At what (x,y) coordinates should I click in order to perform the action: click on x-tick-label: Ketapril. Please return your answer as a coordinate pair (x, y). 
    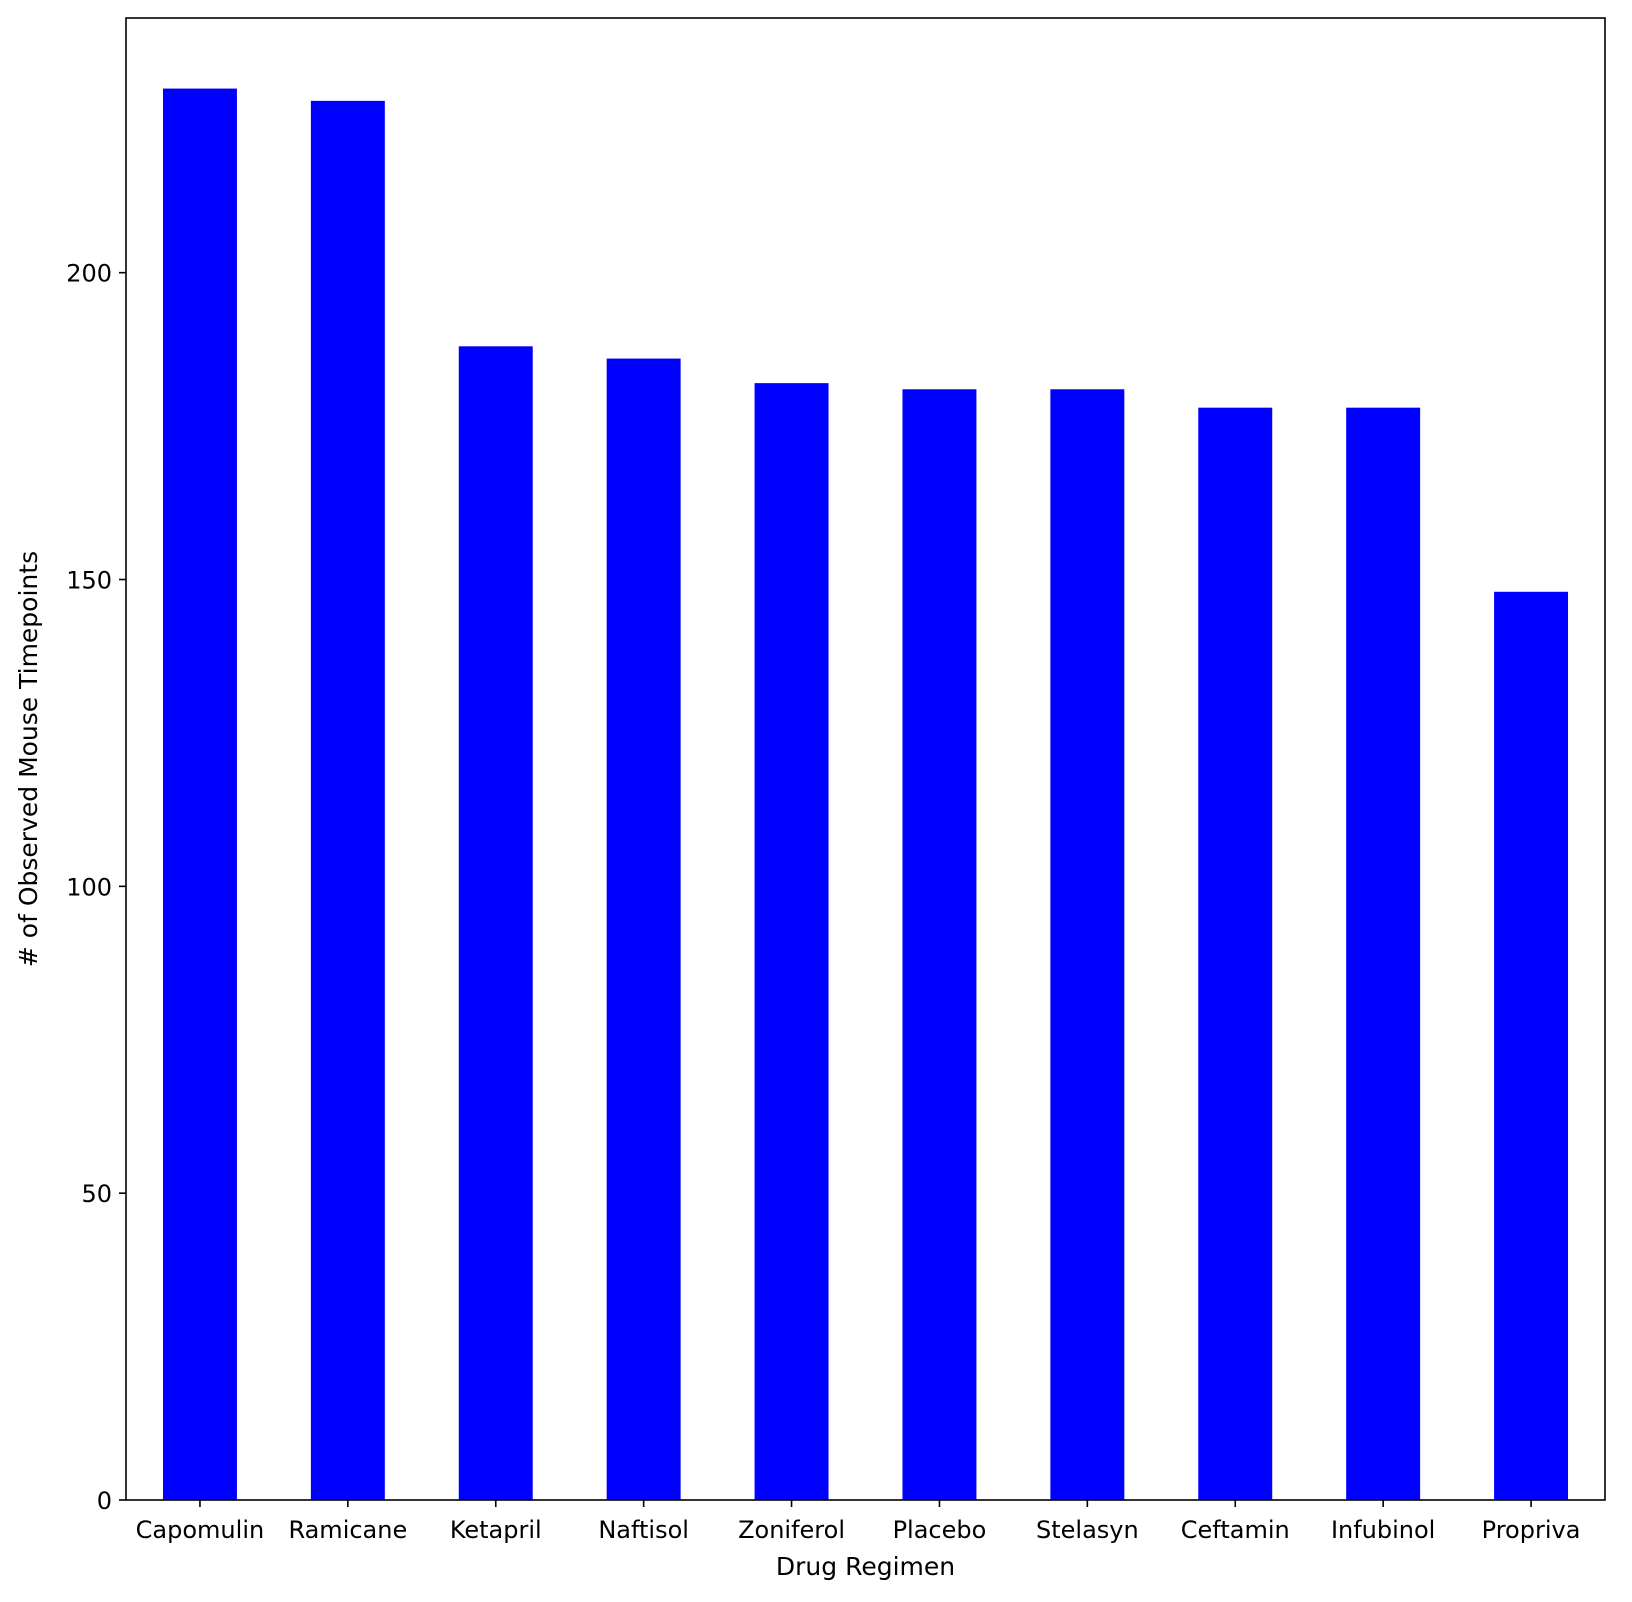
    Looking at the image, I should click on (496, 1530).